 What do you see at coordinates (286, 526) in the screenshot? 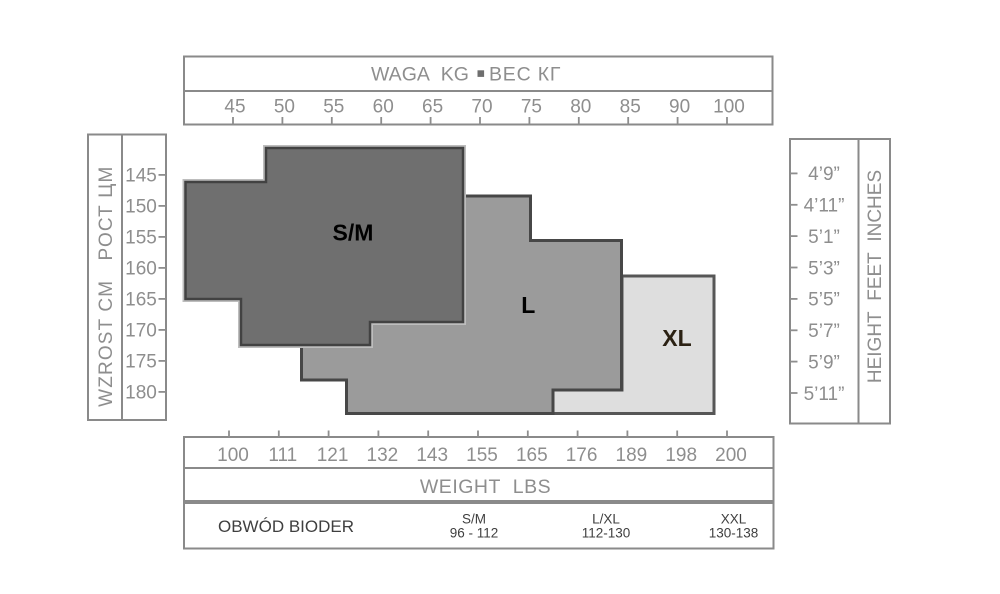
I see `svg-text: OBWÓD BIODER` at bounding box center [286, 526].